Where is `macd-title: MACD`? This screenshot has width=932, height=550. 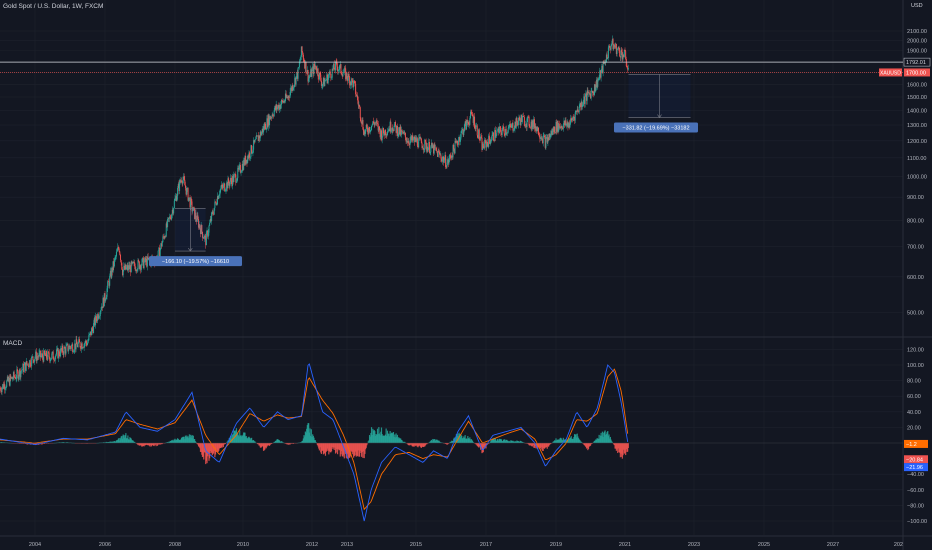 macd-title: MACD is located at coordinates (13, 343).